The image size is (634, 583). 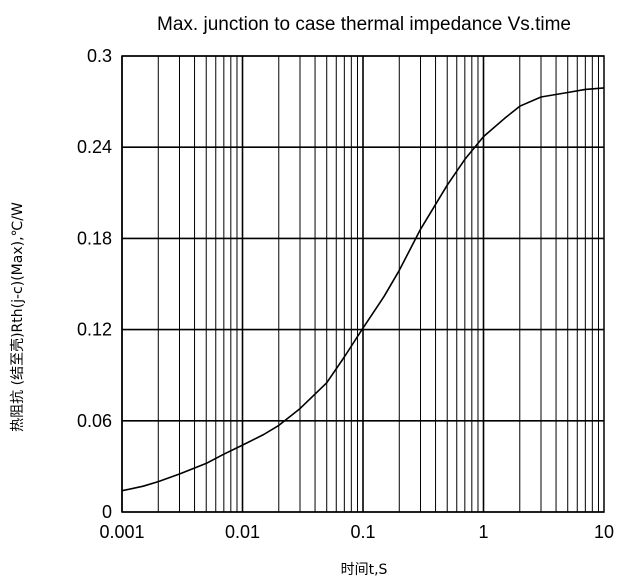 I want to click on y-axis-label: 热阻抗 (结至壳)Rth(j-c)(Max),℃/W, so click(x=17, y=317).